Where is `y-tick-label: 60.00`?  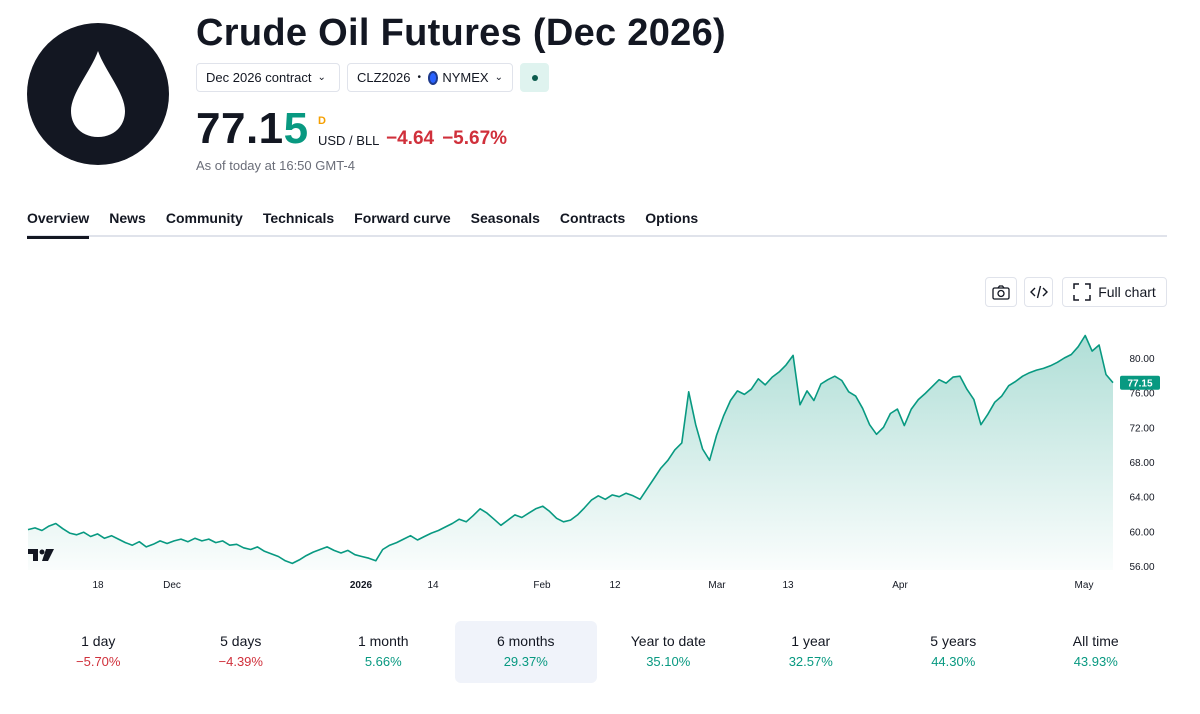 y-tick-label: 60.00 is located at coordinates (1141, 532).